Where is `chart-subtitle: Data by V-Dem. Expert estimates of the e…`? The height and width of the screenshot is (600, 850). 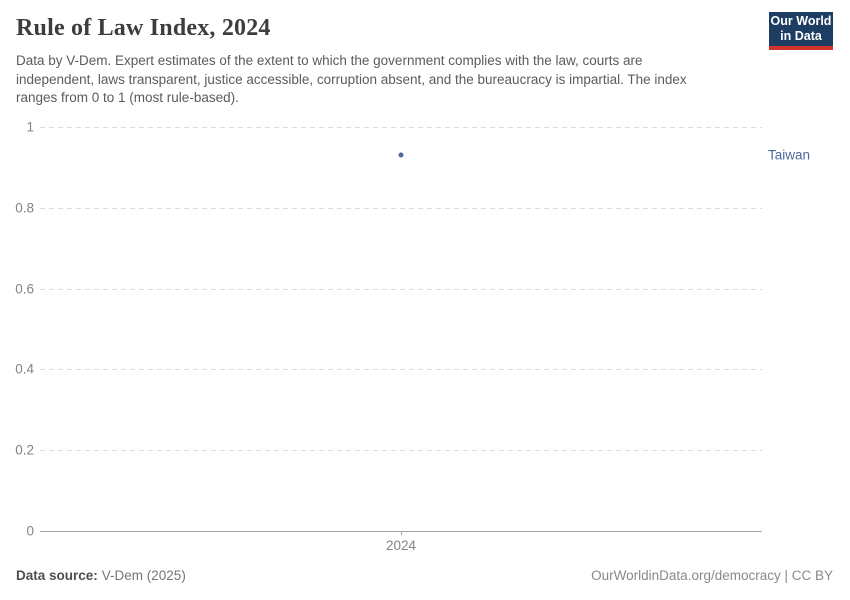 chart-subtitle: Data by V-Dem. Expert estimates of the e… is located at coordinates (351, 79).